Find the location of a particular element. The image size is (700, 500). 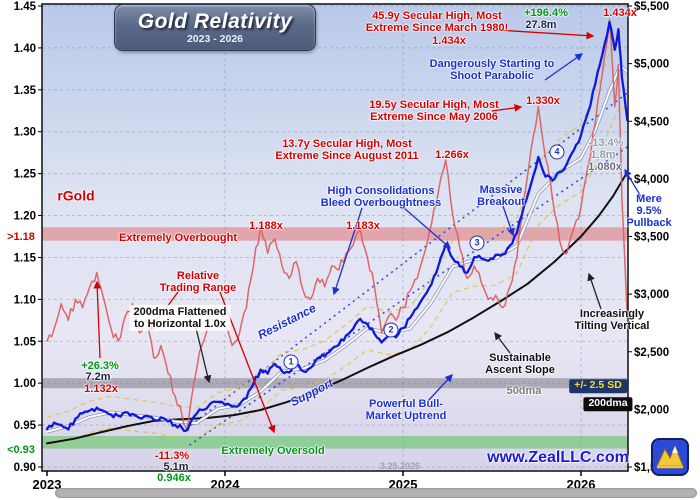

left-axis-tick-label: 1.05 is located at coordinates (25, 342).